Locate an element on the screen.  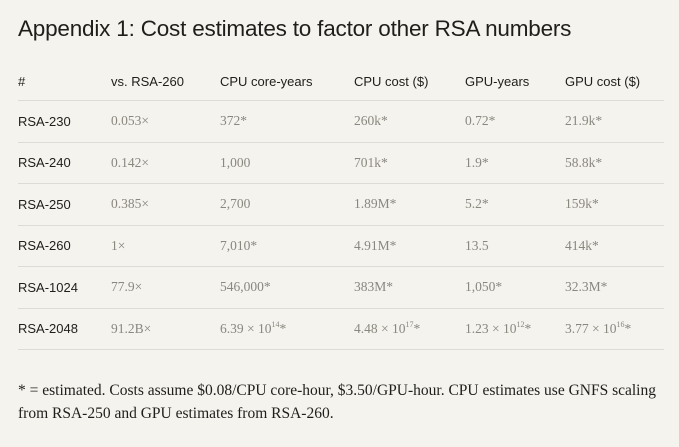
cell-cpu-cost: 260k* is located at coordinates (409, 121).